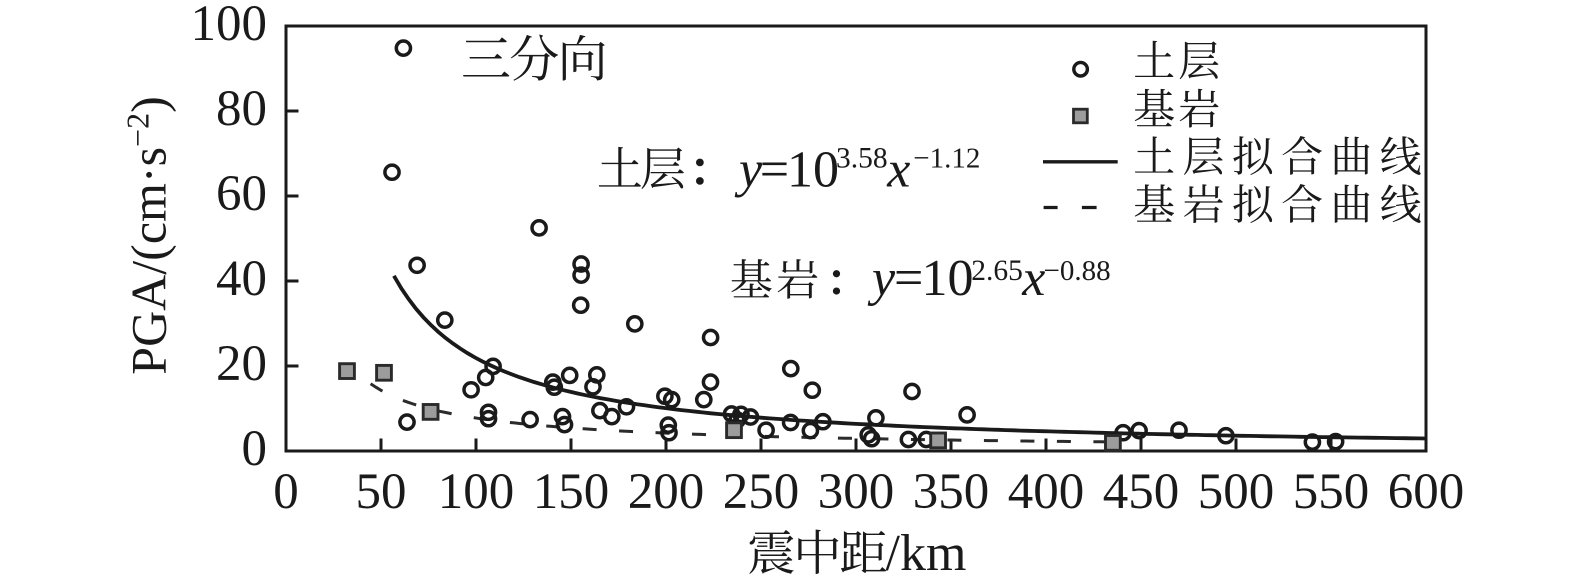 The image size is (1575, 586). What do you see at coordinates (1141, 492) in the screenshot?
I see `svg-text: 450` at bounding box center [1141, 492].